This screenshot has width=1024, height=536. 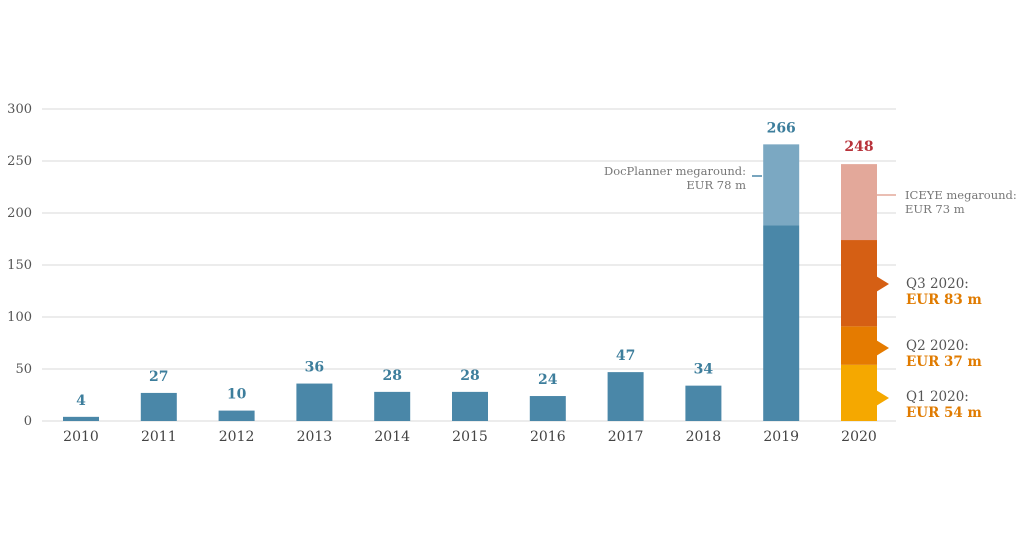 What do you see at coordinates (314, 402) in the screenshot?
I see `bar-2013` at bounding box center [314, 402].